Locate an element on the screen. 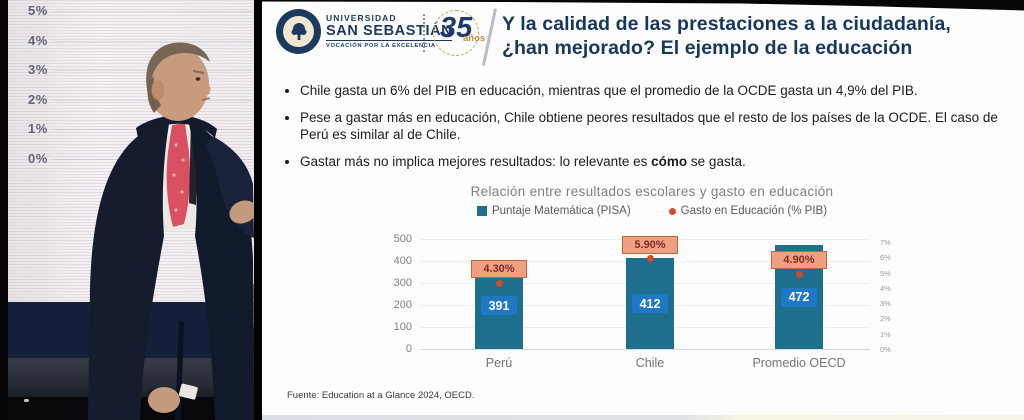 The width and height of the screenshot is (1024, 420). right-axis-tick: 7% is located at coordinates (885, 242).